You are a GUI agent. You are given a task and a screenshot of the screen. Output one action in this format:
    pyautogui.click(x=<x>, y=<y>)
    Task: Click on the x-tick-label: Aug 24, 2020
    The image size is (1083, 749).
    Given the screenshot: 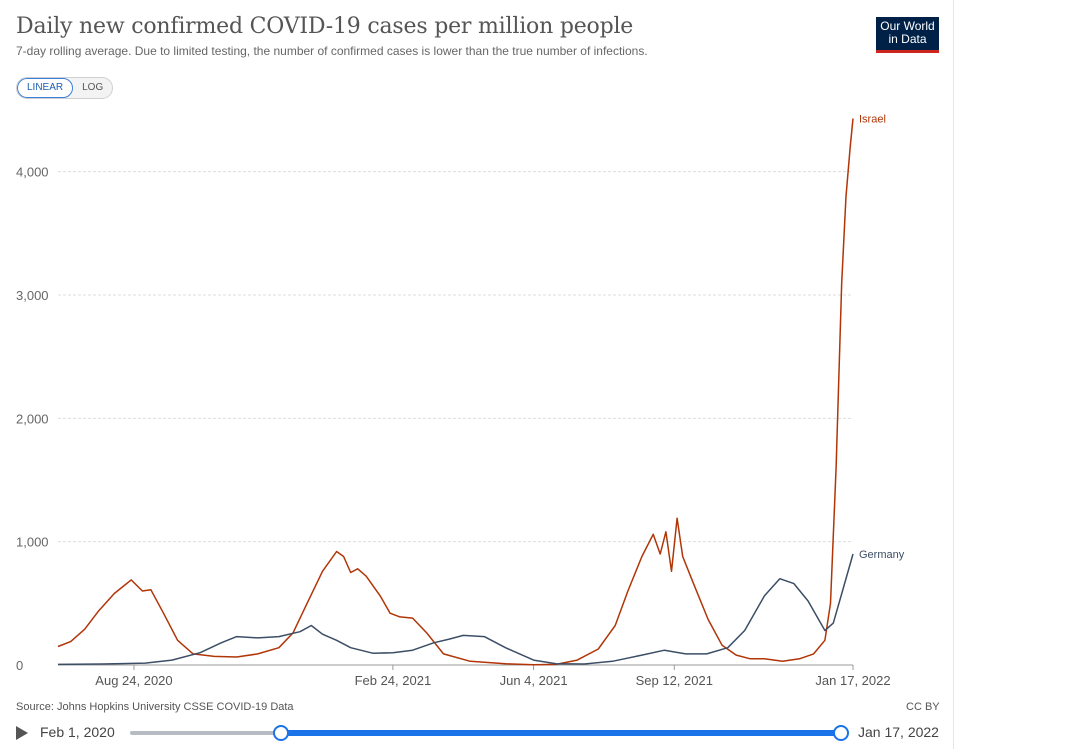 What is the action you would take?
    pyautogui.click(x=133, y=680)
    